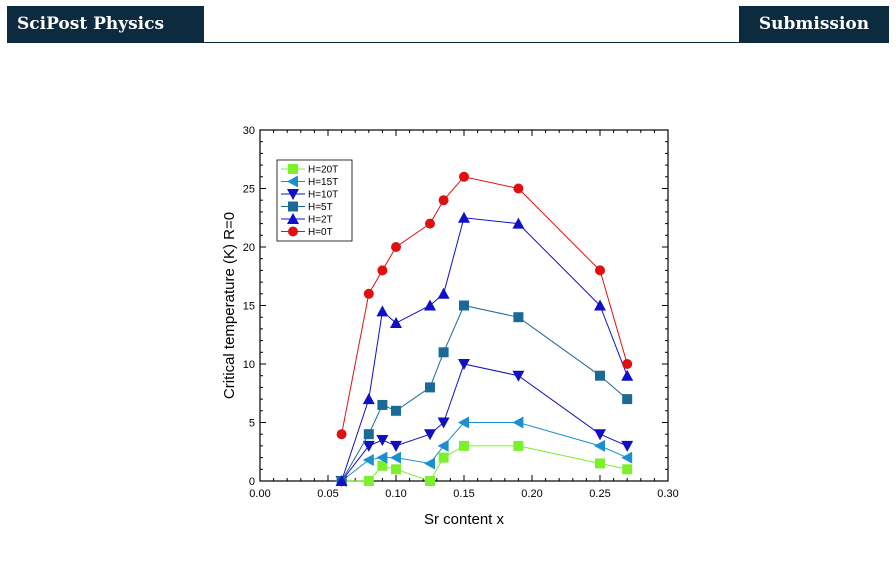 This screenshot has width=896, height=571. Describe the element at coordinates (531, 494) in the screenshot. I see `x-tick-label: 0.20` at that location.